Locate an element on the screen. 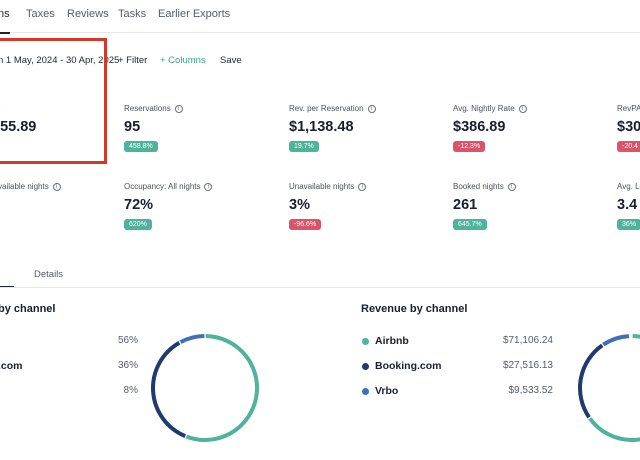 Image resolution: width=640 pixels, height=460 pixels. metric-label: Booked nights is located at coordinates (478, 186).